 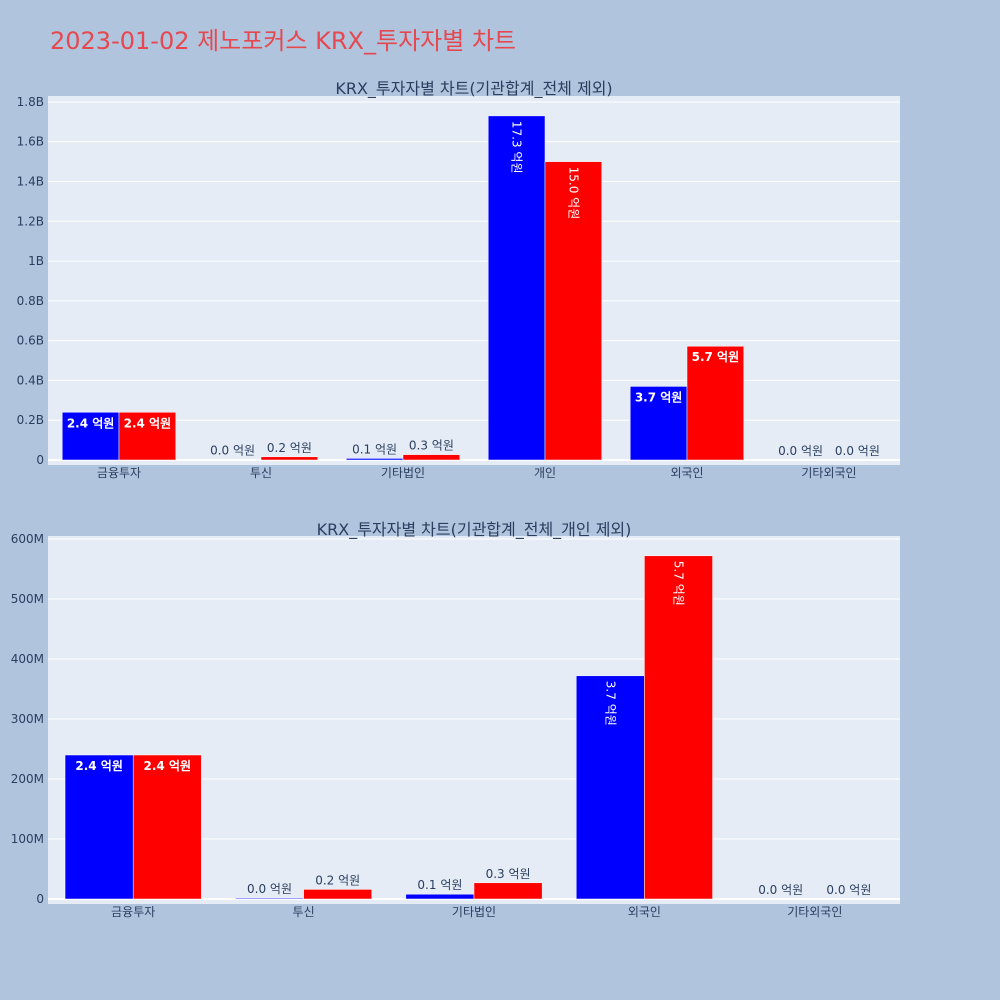 I want to click on y-tick-label: 1.2B, so click(x=30, y=221).